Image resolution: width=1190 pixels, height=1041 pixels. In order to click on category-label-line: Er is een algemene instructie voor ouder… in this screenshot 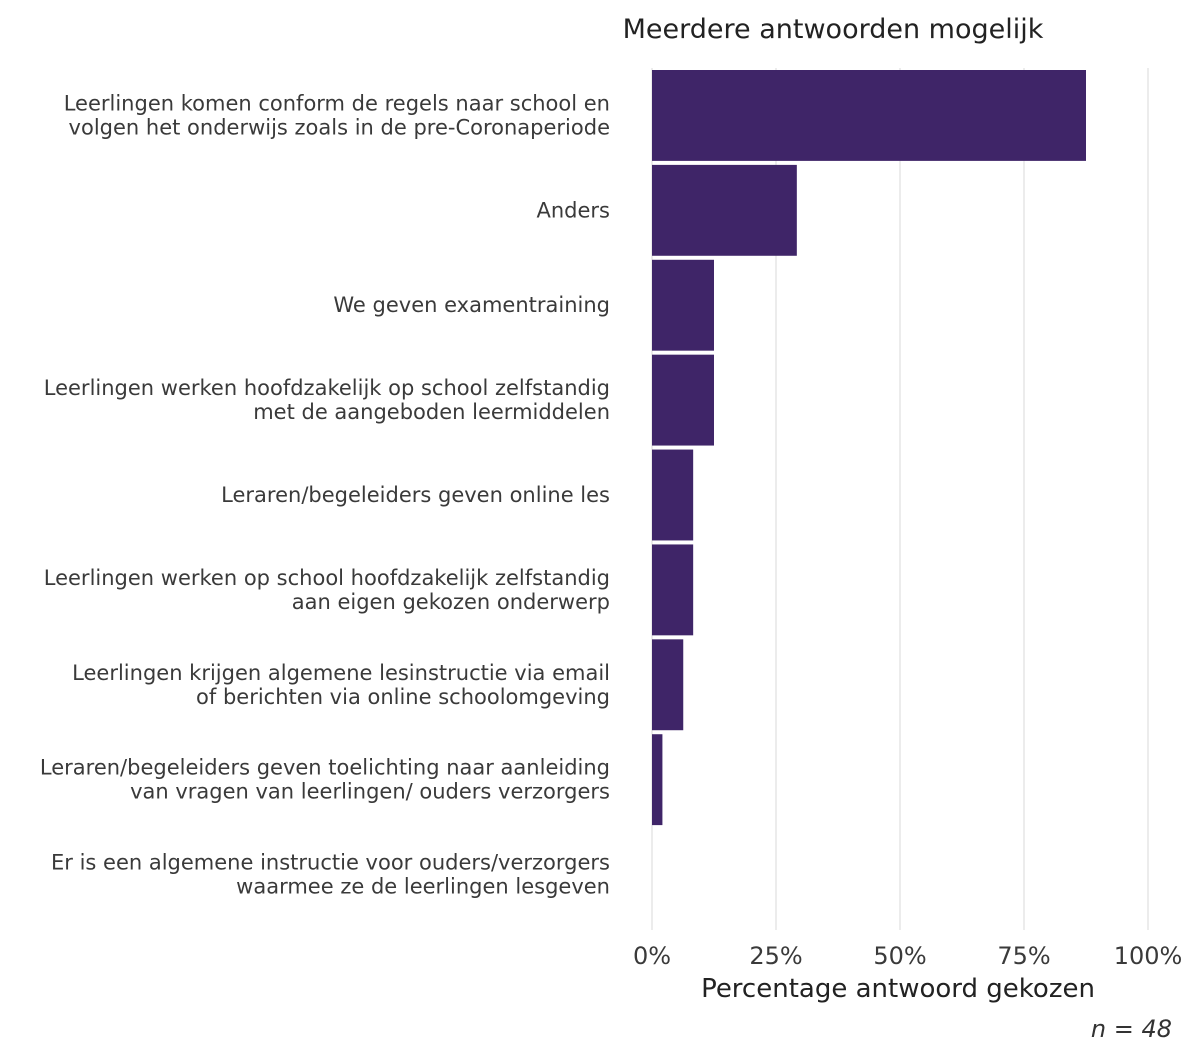, I will do `click(330, 863)`.